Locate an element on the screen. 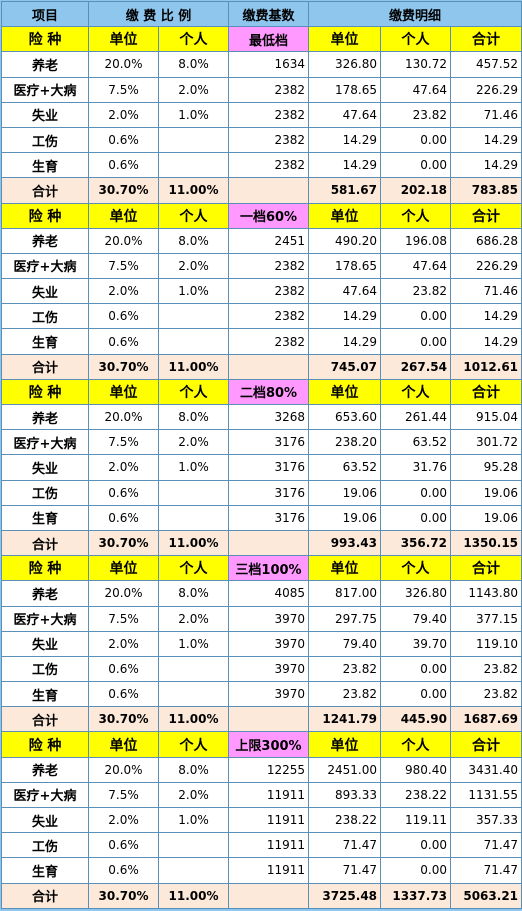  person-amount-cell: 47.64 is located at coordinates (416, 89).